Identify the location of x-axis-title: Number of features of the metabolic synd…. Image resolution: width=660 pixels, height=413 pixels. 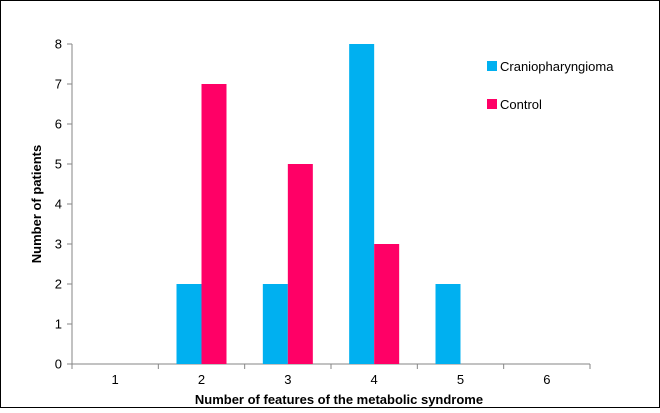
(339, 399).